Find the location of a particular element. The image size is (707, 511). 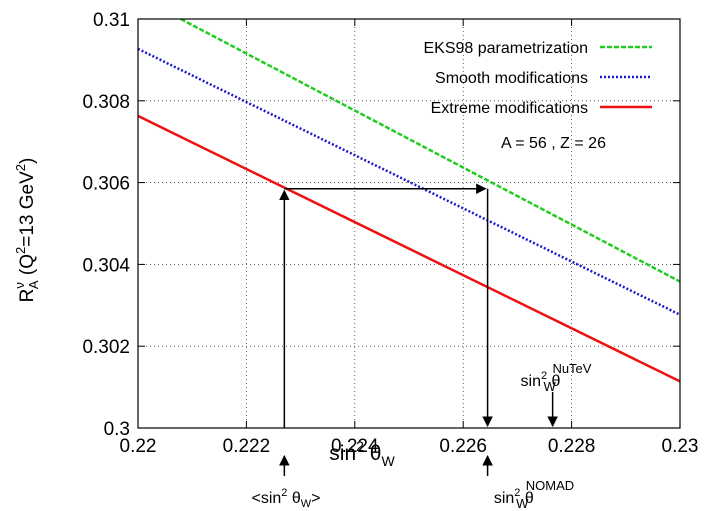

y-tick-label: 0.306 is located at coordinates (106, 184).